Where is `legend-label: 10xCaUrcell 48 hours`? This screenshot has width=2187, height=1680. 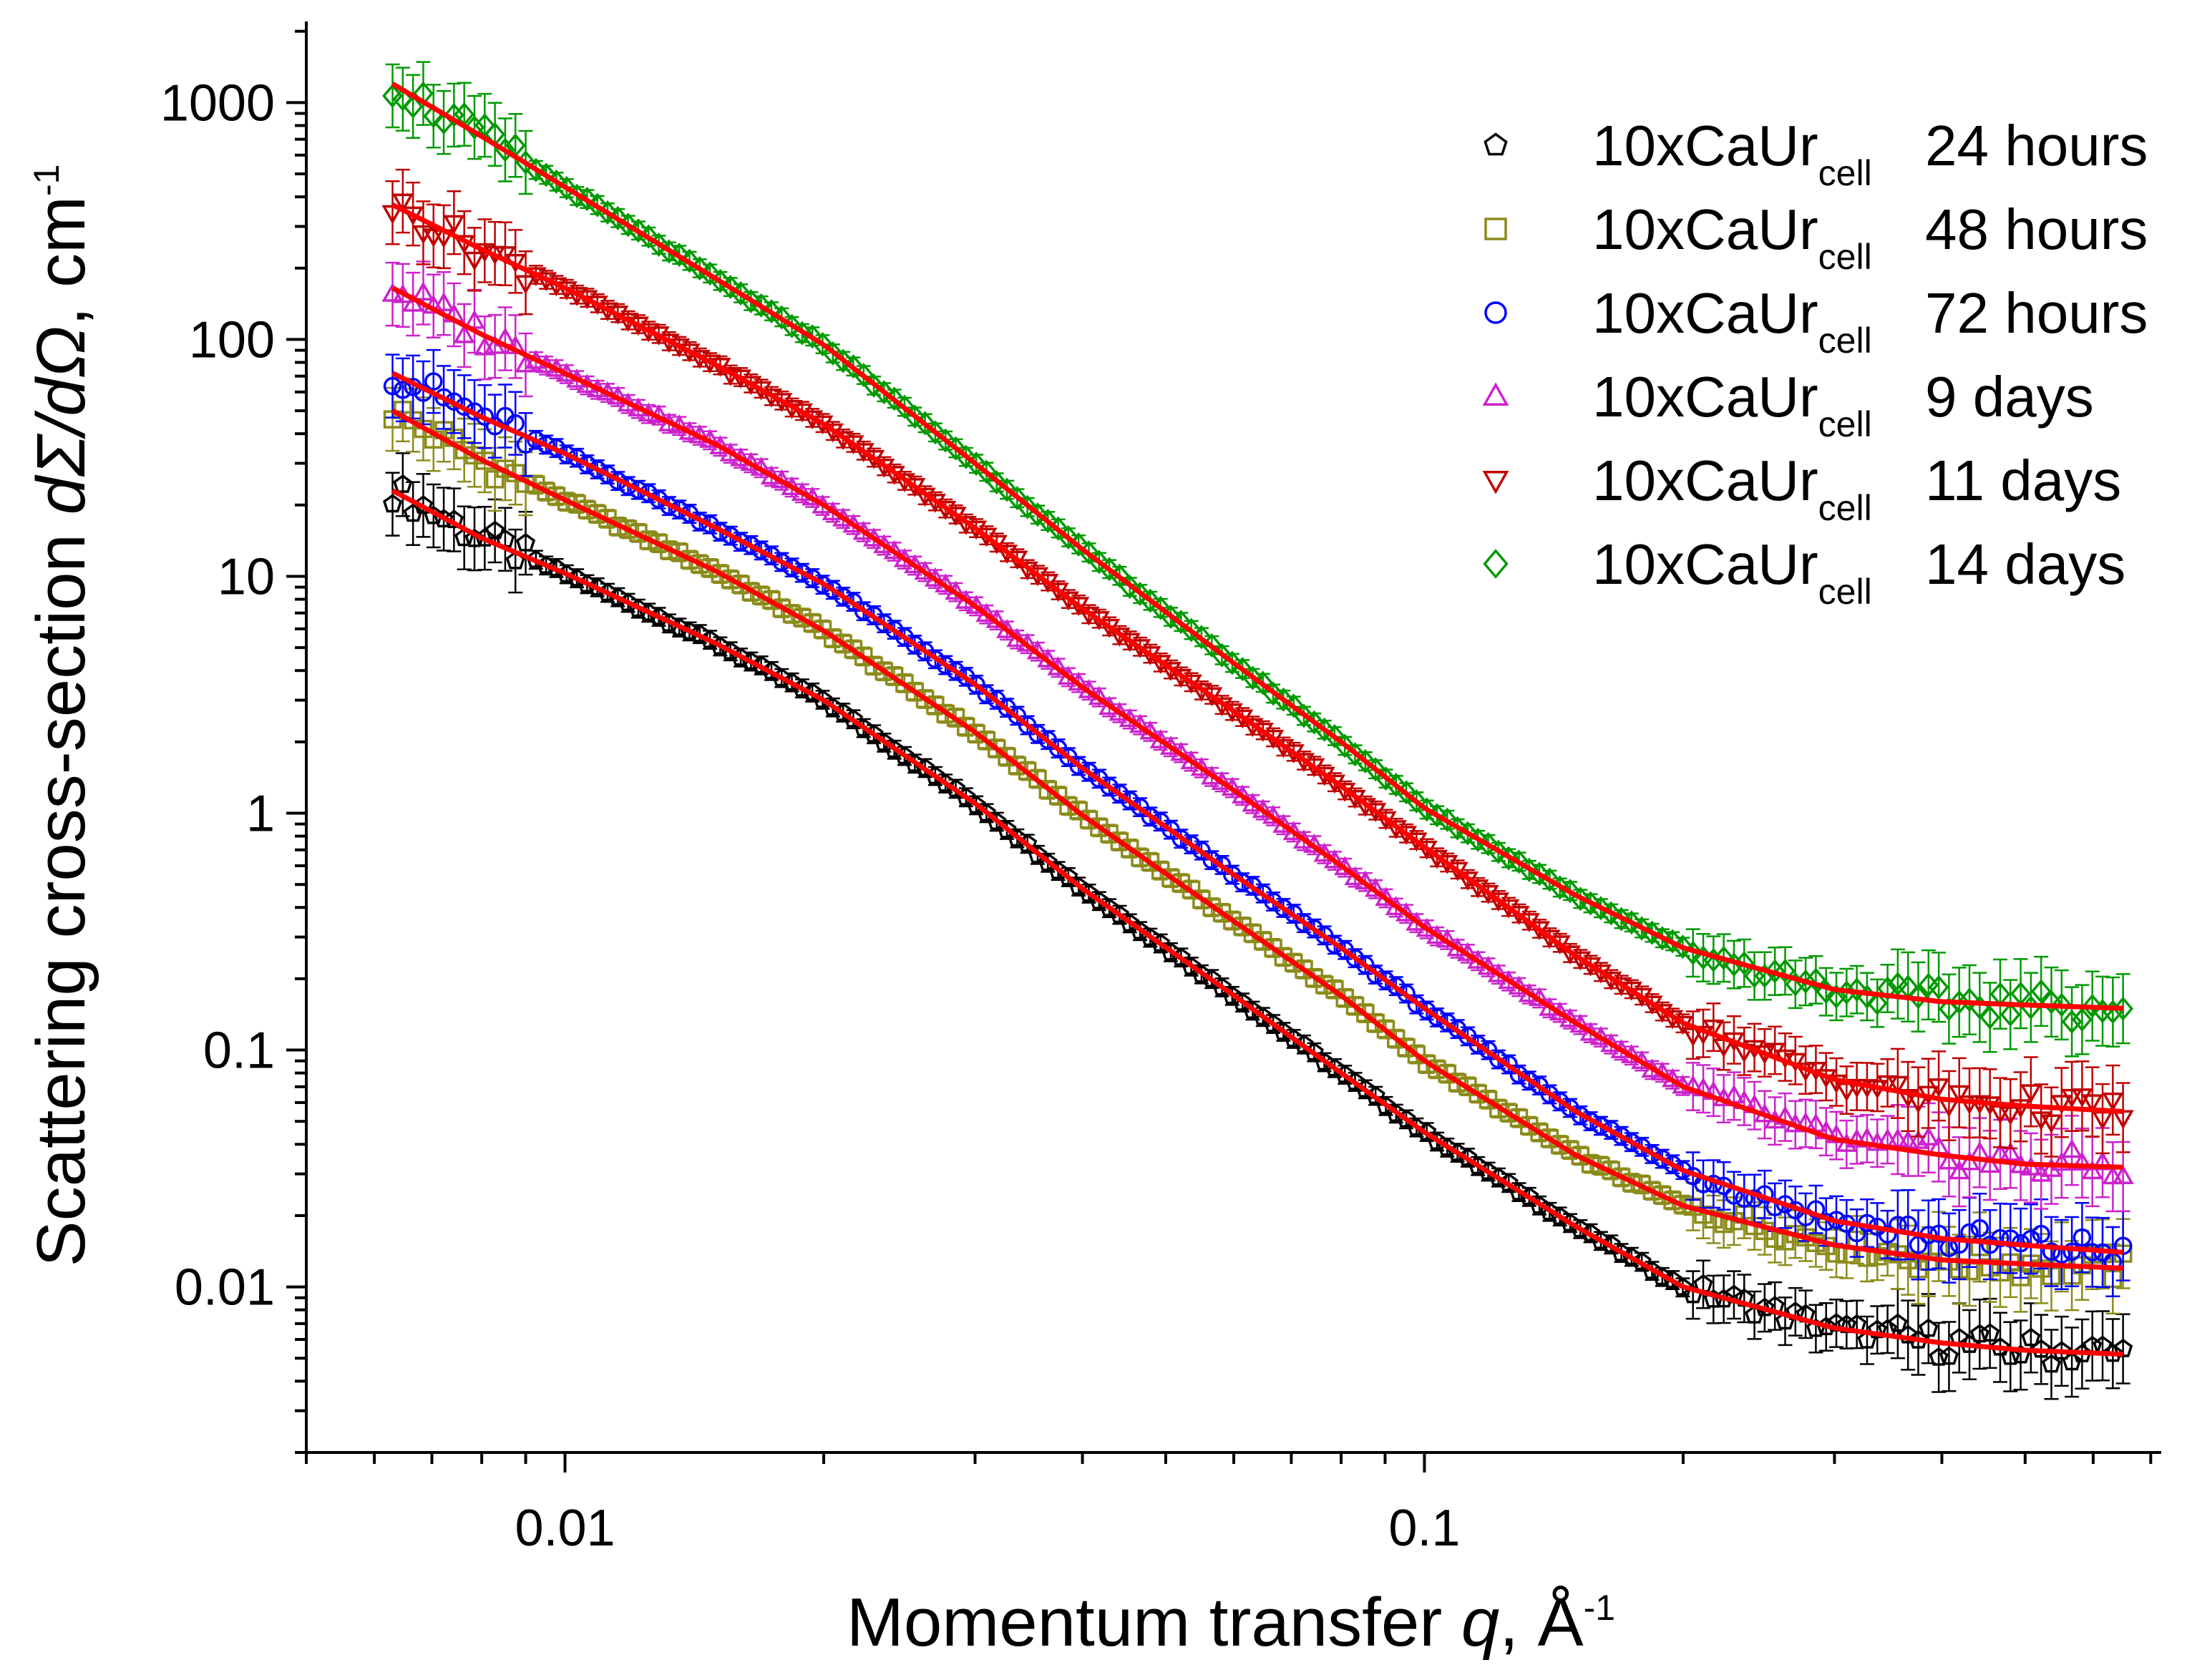
legend-label: 10xCaUrcell 48 hours is located at coordinates (1870, 237).